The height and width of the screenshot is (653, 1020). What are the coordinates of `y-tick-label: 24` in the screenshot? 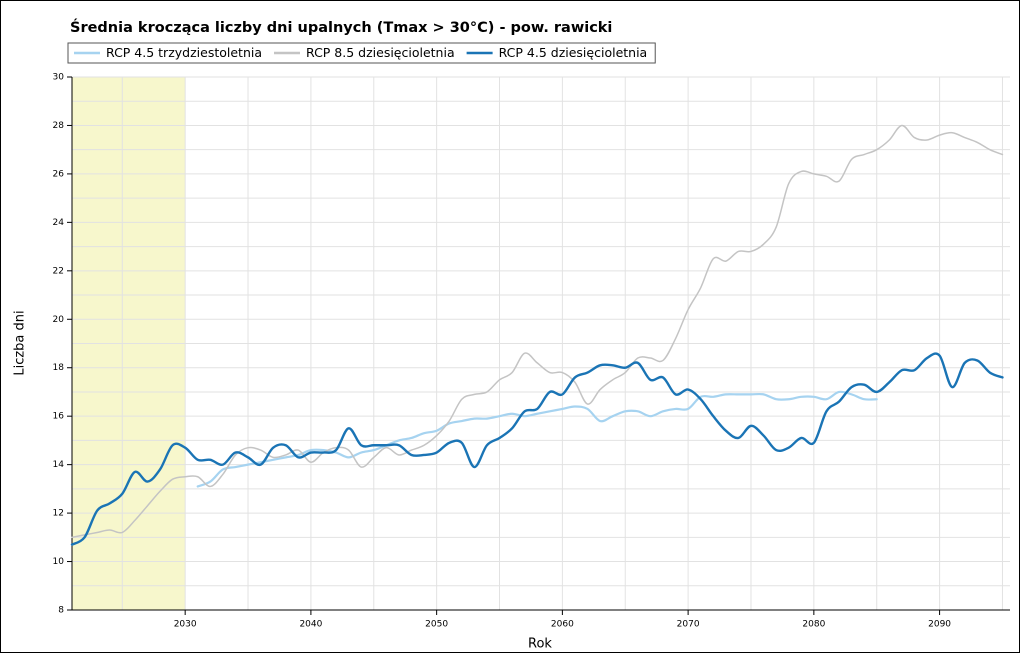 It's located at (59, 223).